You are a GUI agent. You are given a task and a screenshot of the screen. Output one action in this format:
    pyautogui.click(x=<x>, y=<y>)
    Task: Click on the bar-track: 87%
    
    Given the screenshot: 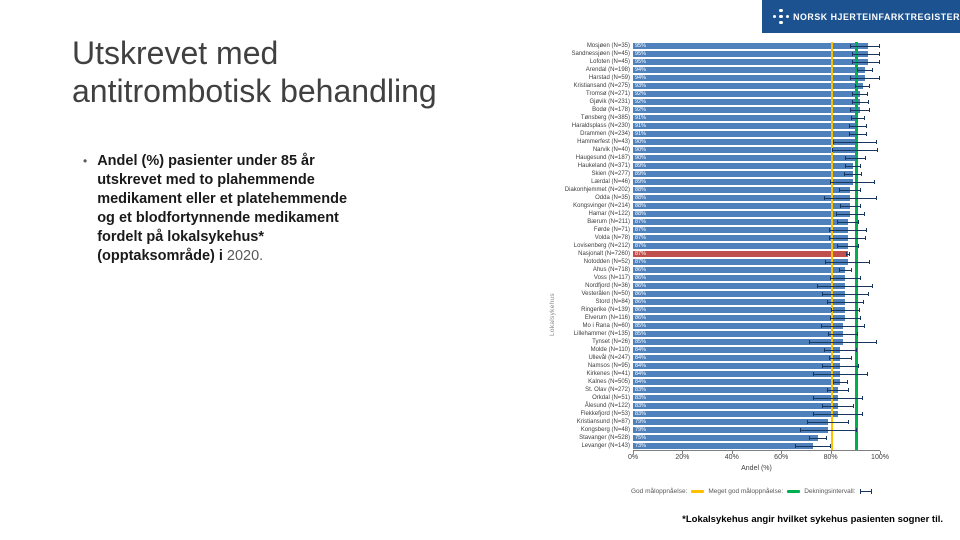 What is the action you would take?
    pyautogui.click(x=756, y=230)
    